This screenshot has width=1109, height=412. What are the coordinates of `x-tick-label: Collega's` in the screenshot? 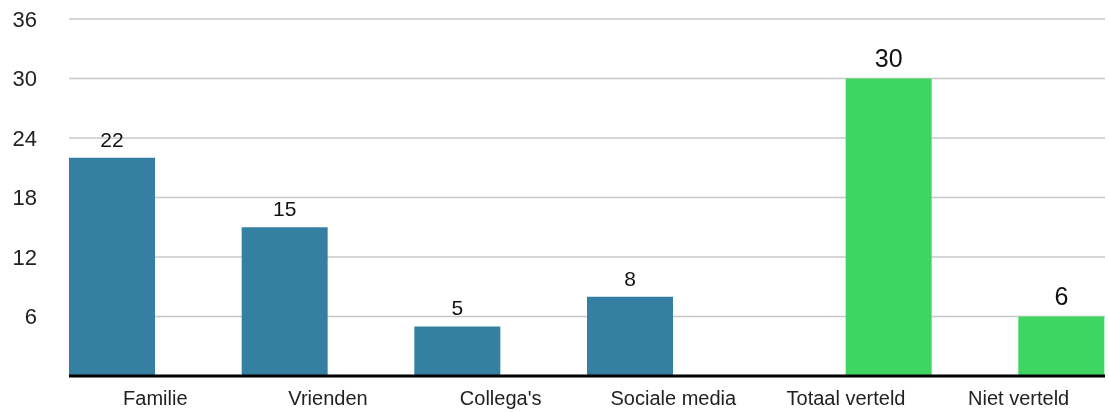 It's located at (500, 398).